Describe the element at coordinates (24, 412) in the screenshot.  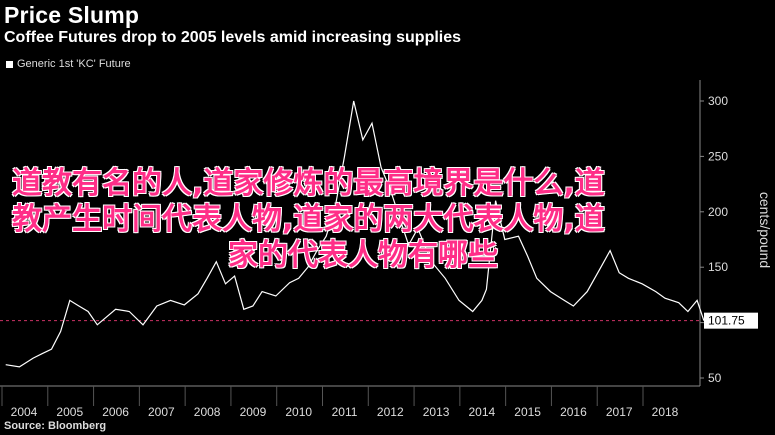
I see `x-tick-label: 2004` at that location.